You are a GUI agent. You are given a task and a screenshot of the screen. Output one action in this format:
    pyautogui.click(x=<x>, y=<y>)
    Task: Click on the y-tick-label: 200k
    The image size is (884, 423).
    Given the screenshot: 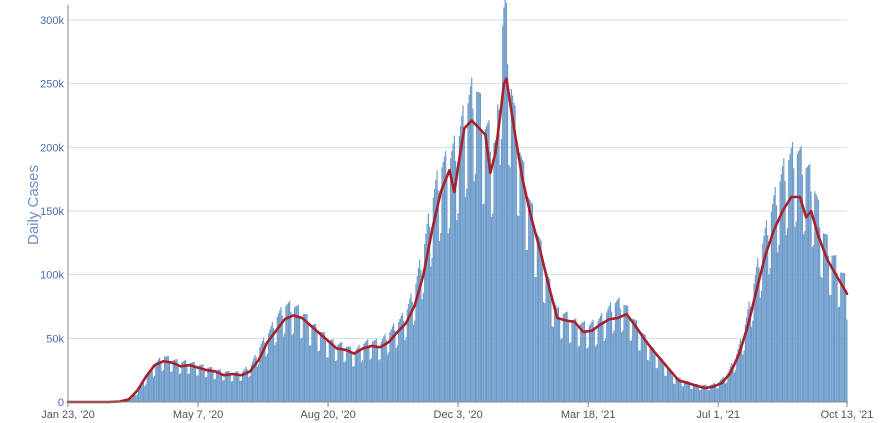 What is the action you would take?
    pyautogui.click(x=52, y=148)
    